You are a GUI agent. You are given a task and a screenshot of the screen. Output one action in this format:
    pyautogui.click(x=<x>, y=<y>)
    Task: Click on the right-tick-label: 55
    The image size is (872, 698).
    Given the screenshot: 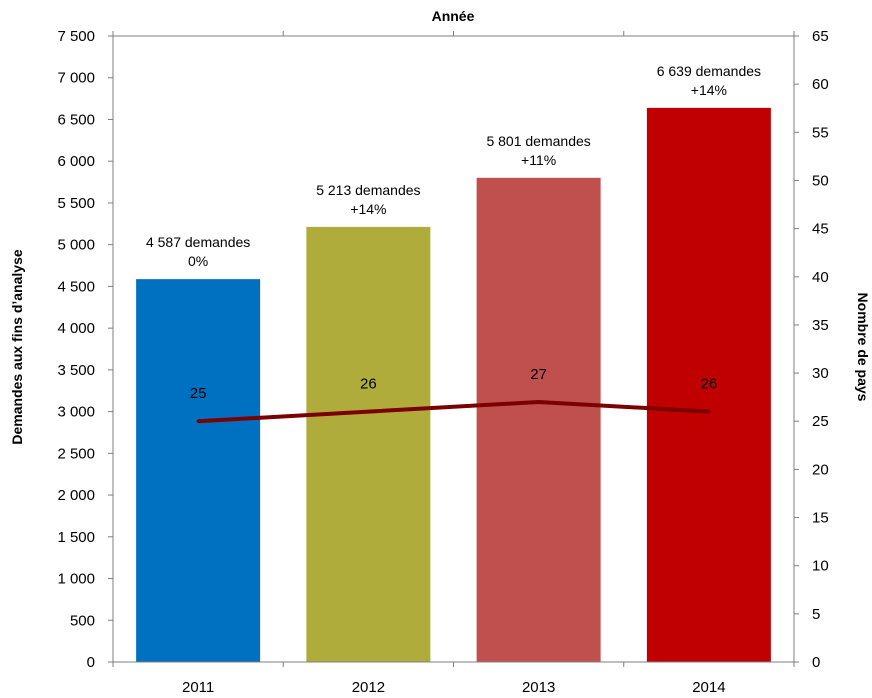 What is the action you would take?
    pyautogui.click(x=820, y=132)
    